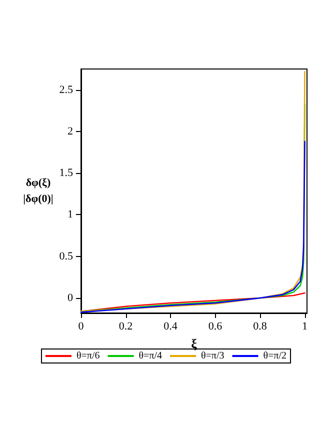  Describe the element at coordinates (66, 256) in the screenshot. I see `y-tick-label: 0.5` at that location.